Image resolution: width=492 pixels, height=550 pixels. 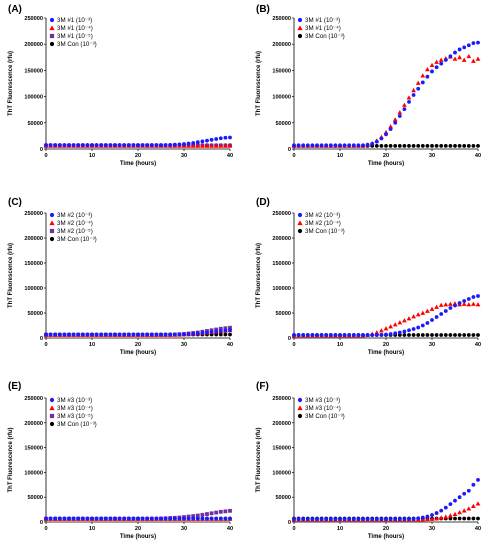 I want to click on panel-letter: (D), so click(x=263, y=202).